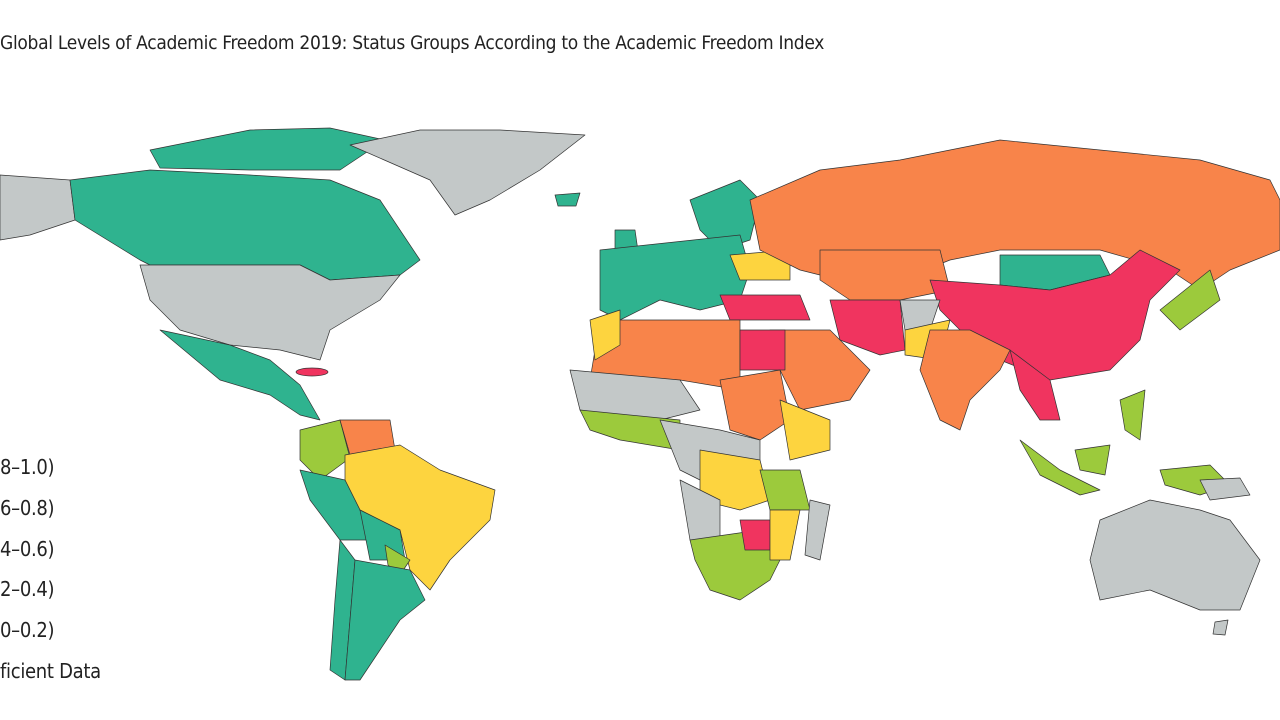 Image resolution: width=1280 pixels, height=720 pixels. Describe the element at coordinates (27, 589) in the screenshot. I see `legend-label: 2–0.4)` at that location.